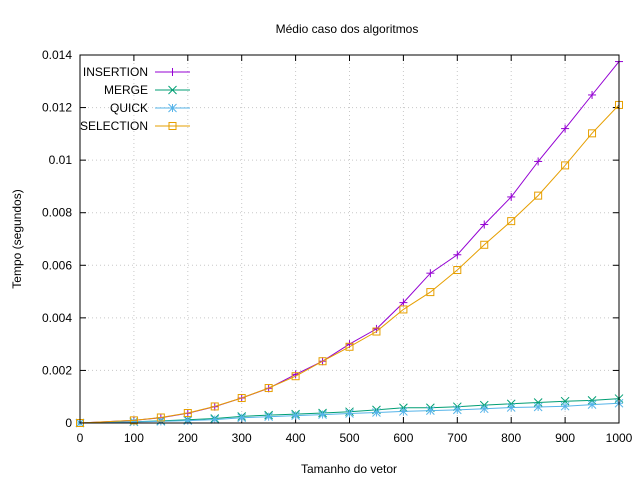  What do you see at coordinates (188, 438) in the screenshot?
I see `x-tick-label: 200` at bounding box center [188, 438].